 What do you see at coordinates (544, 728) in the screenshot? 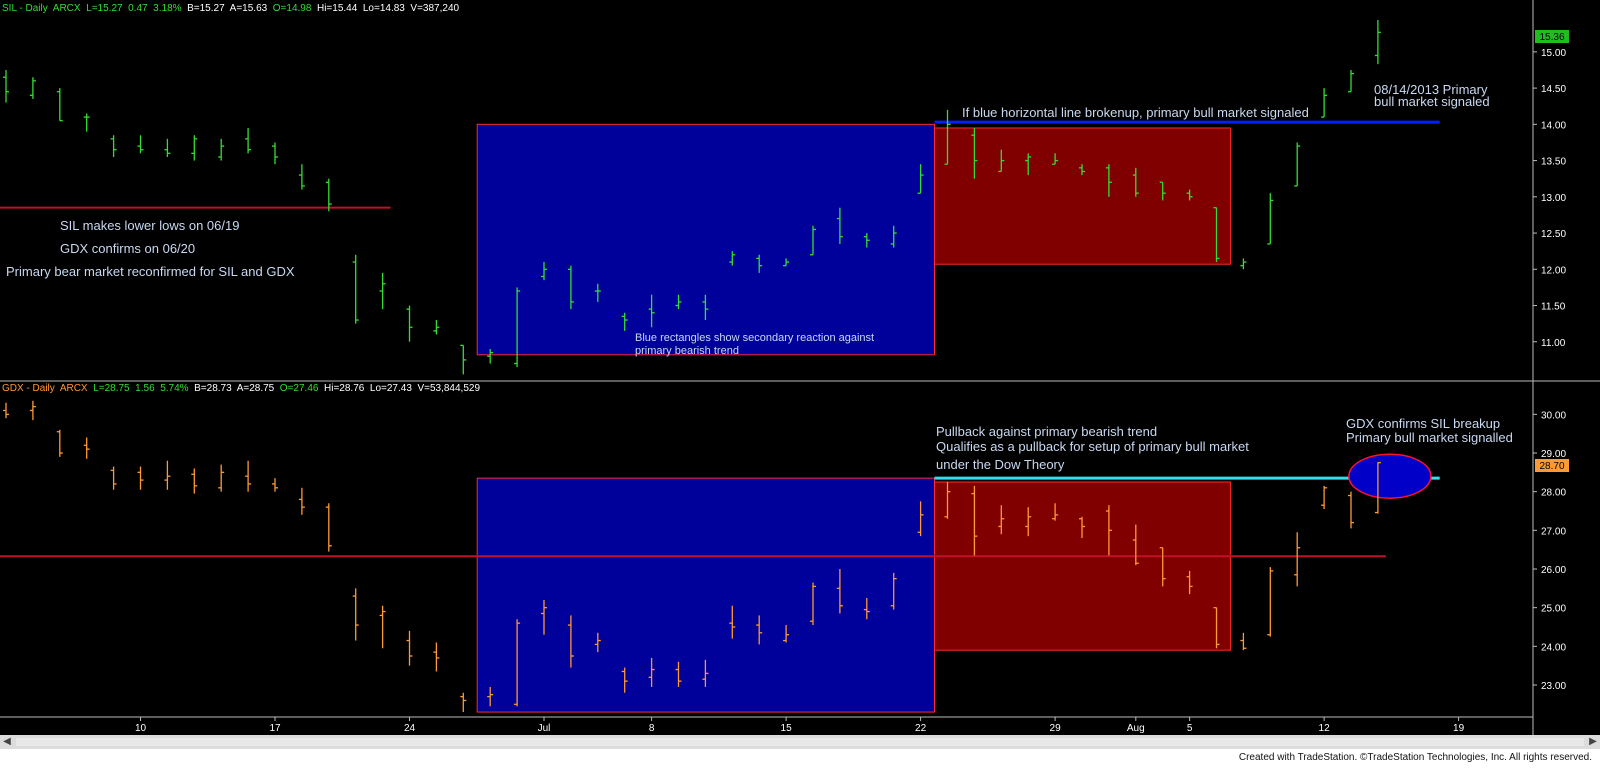
I see `time-tick-label: Jul` at bounding box center [544, 728].